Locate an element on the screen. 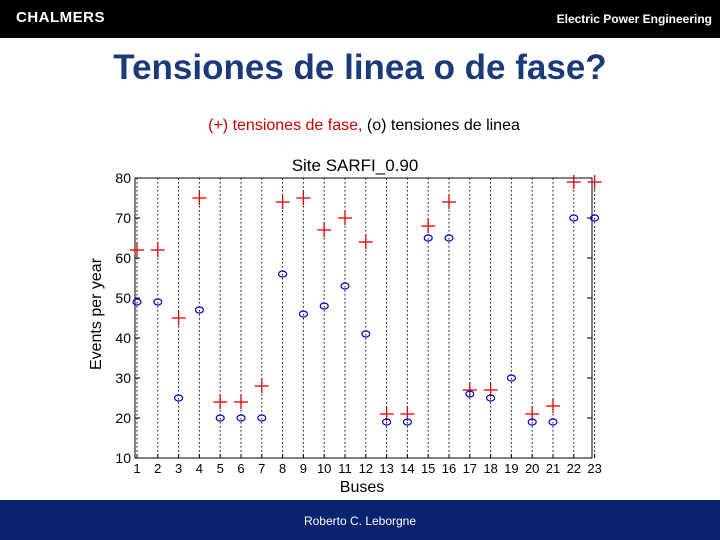 This screenshot has width=720, height=540. x-tick-label: 11 is located at coordinates (345, 468).